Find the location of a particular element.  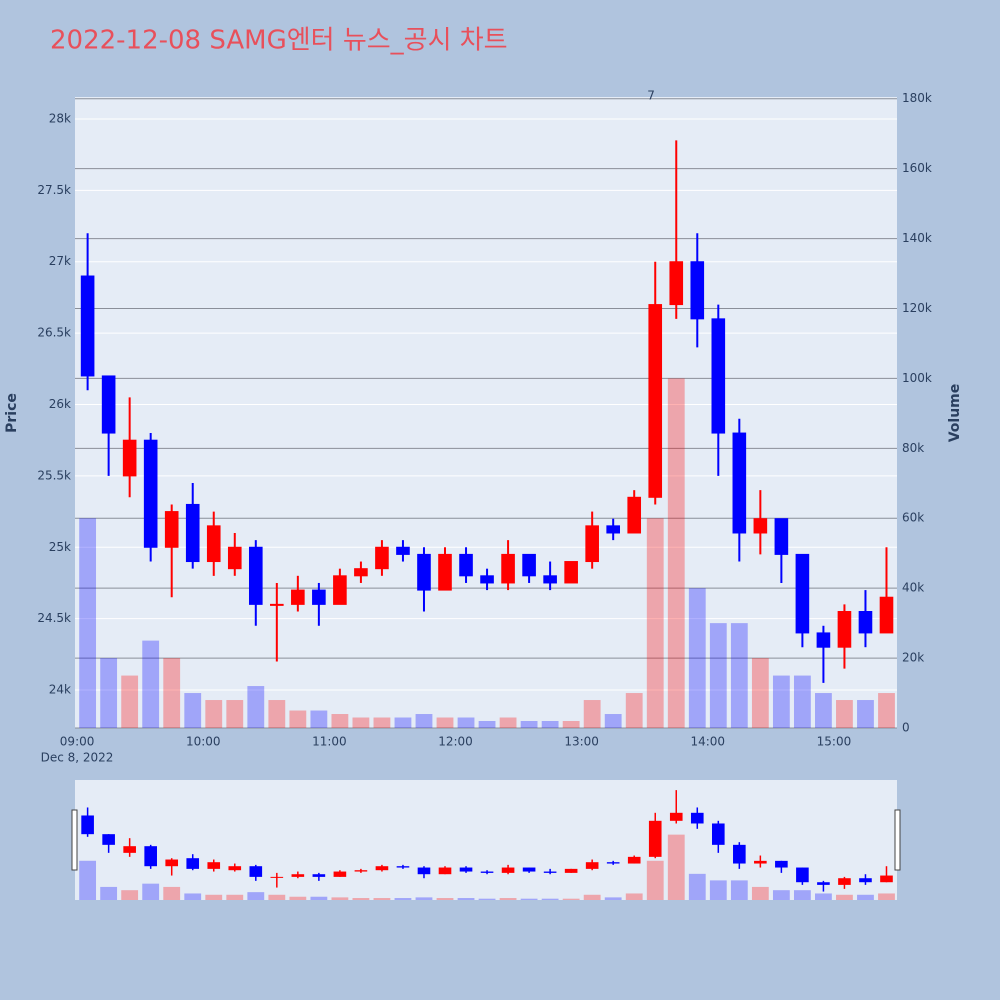

x-tick-label: 11:00 is located at coordinates (329, 742).